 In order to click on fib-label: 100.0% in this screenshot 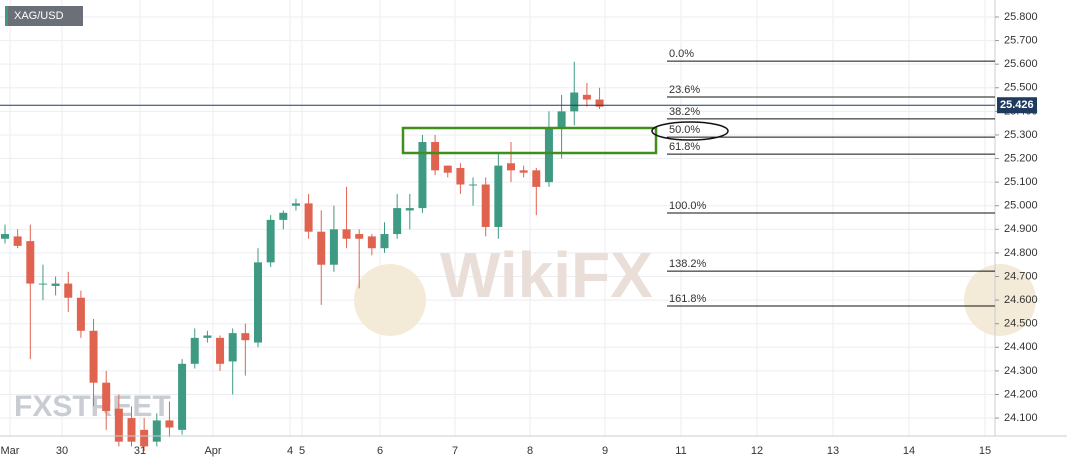, I will do `click(688, 206)`.